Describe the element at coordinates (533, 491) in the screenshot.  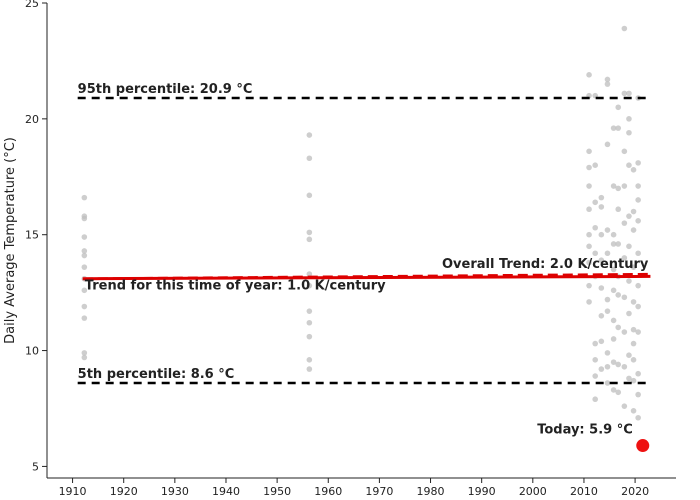
I see `x-tick-label: 2000` at that location.